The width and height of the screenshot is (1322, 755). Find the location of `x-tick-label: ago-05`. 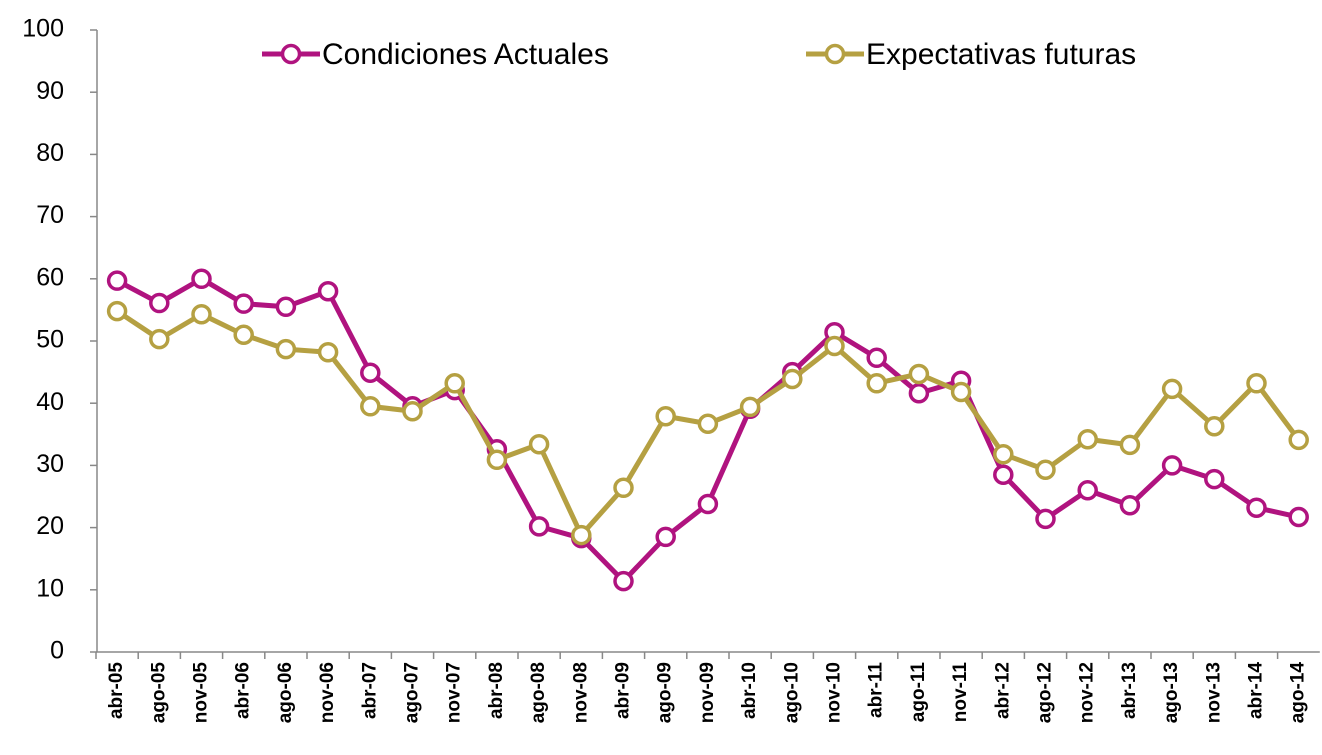

x-tick-label: ago-05 is located at coordinates (158, 693).